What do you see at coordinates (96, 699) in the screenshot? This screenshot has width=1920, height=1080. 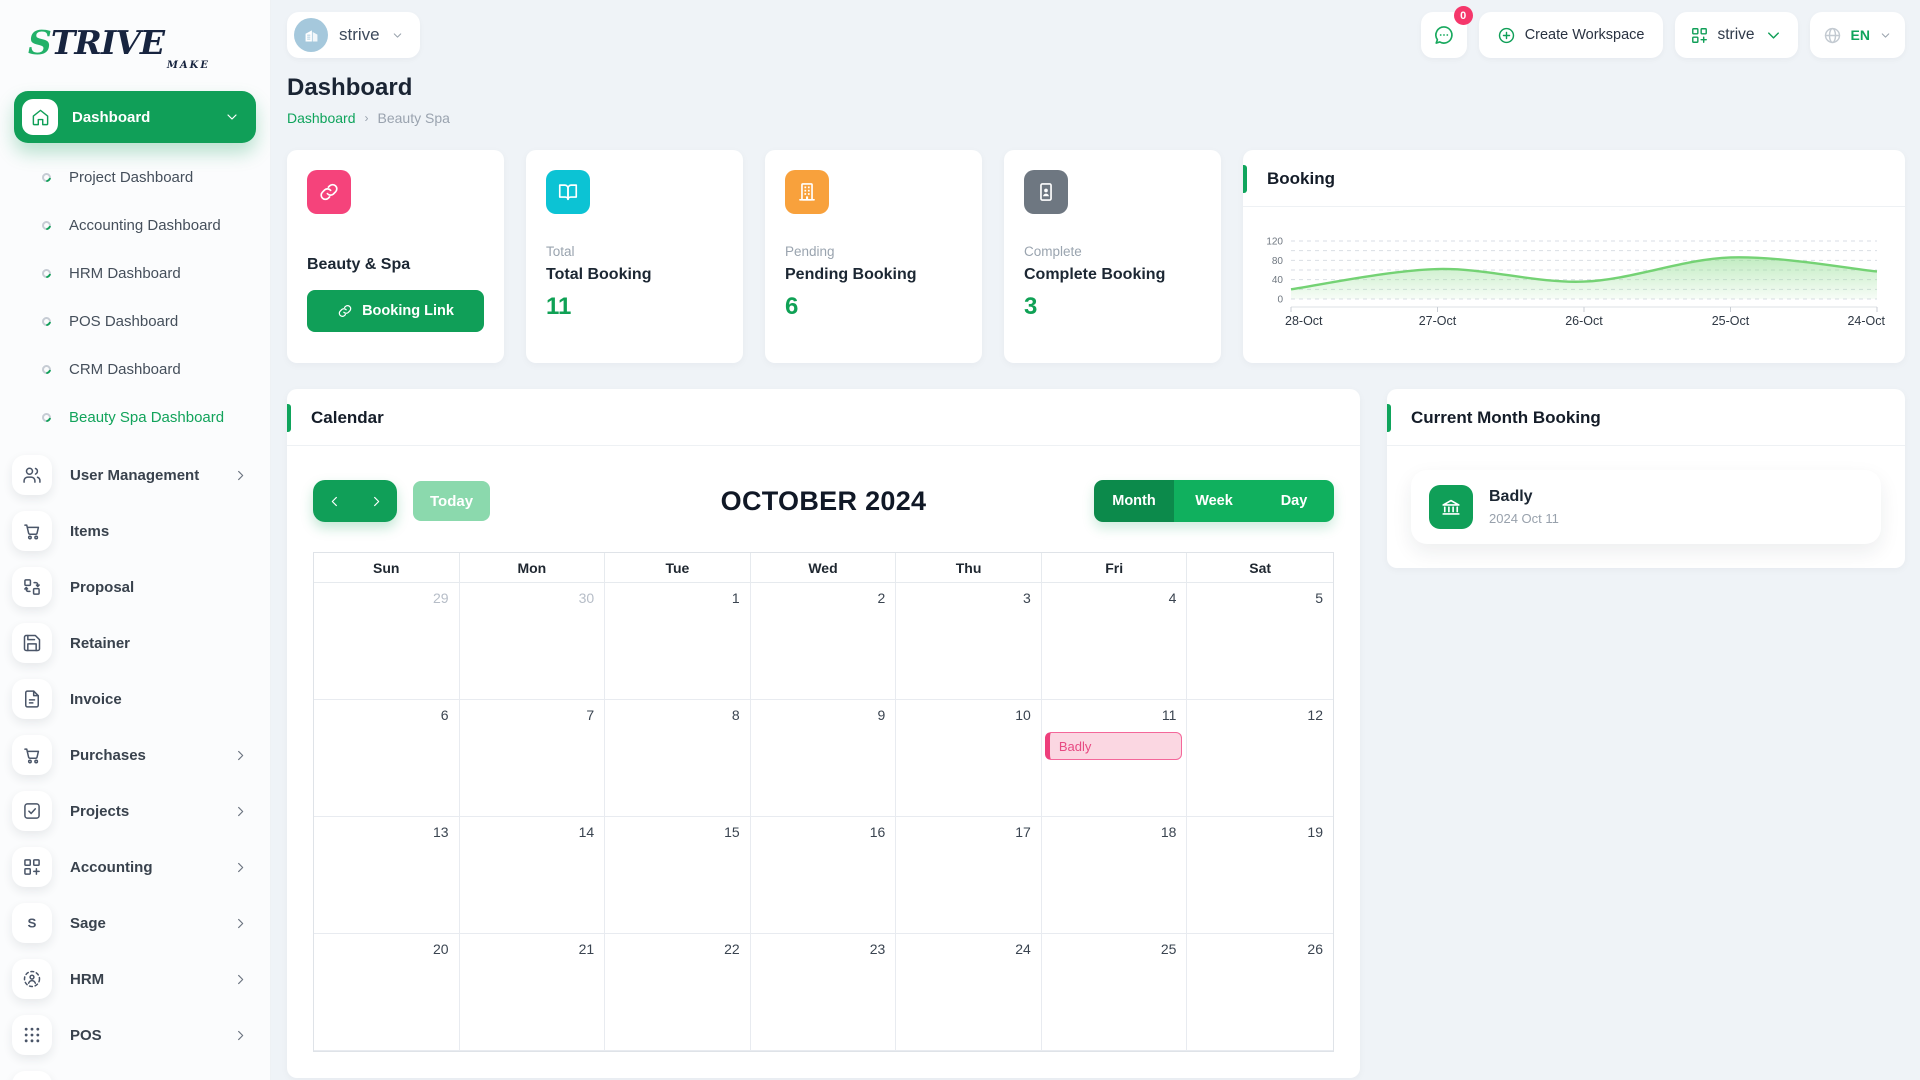 I see `sidebar-item-label: Invoice` at bounding box center [96, 699].